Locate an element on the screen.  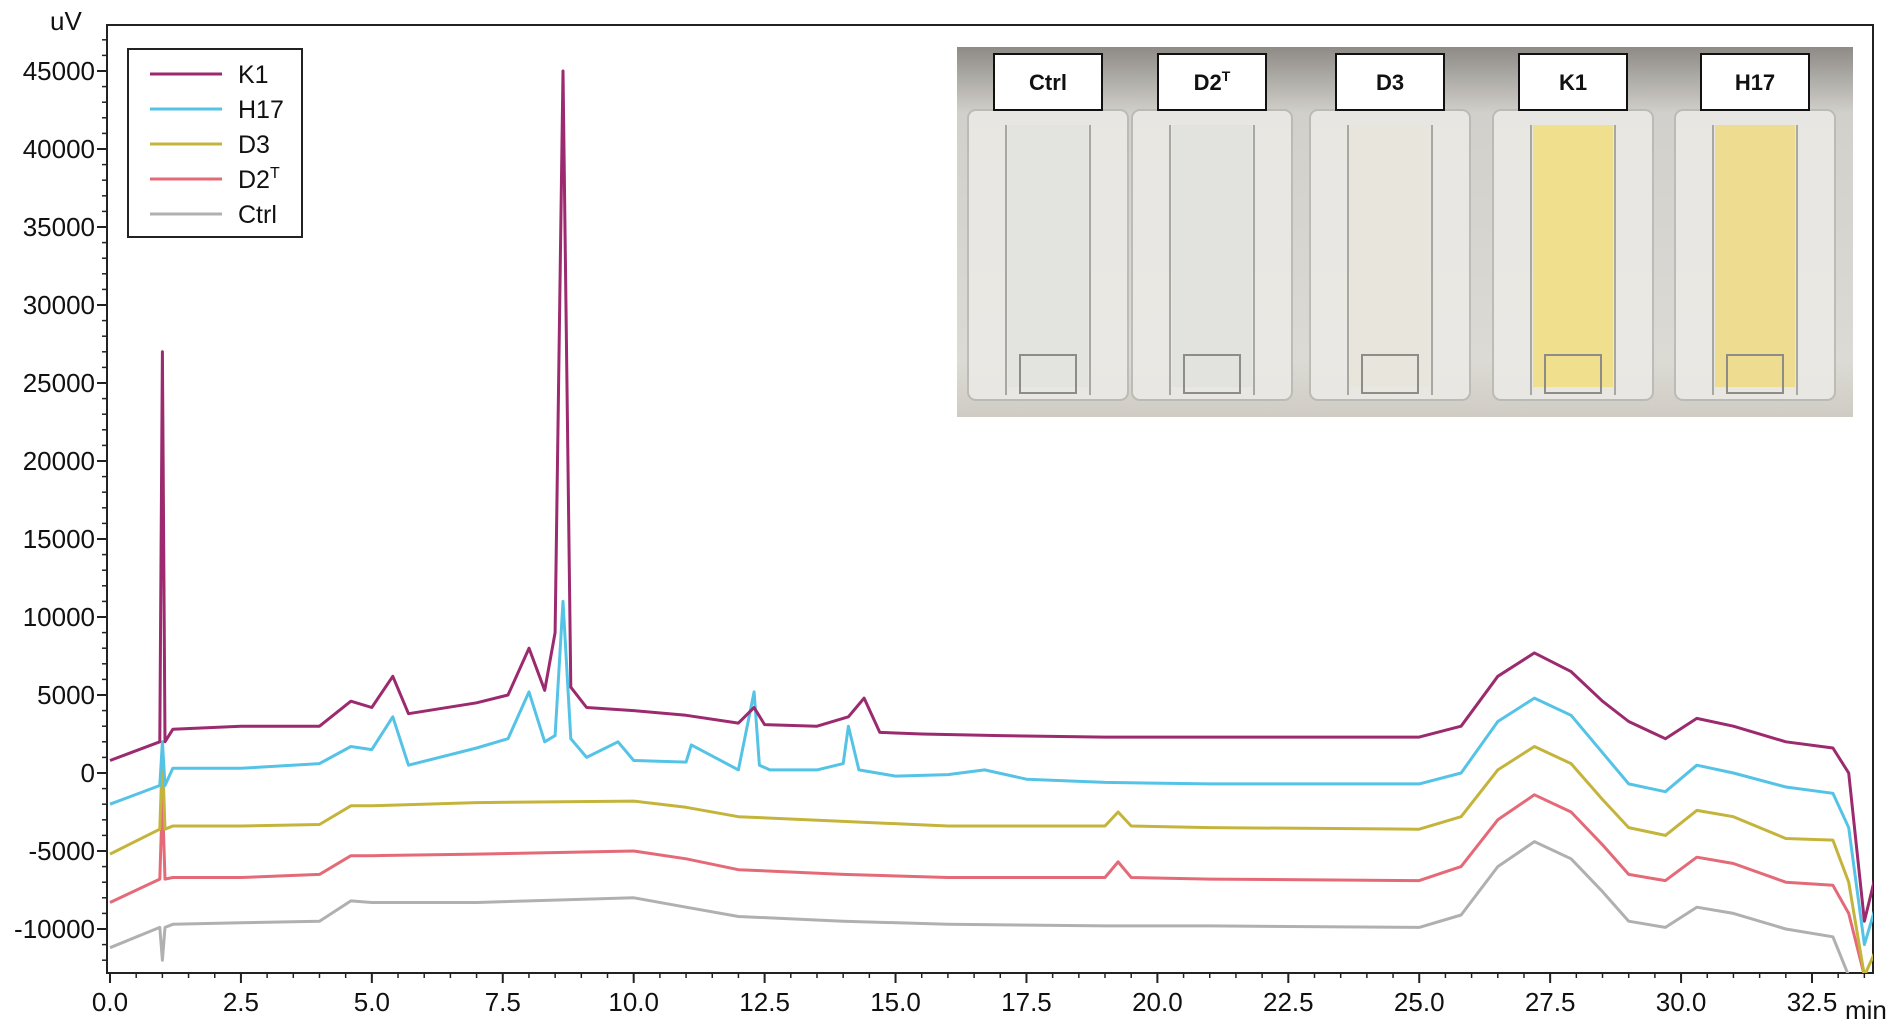
cuvette-label: K1 is located at coordinates (1573, 82).